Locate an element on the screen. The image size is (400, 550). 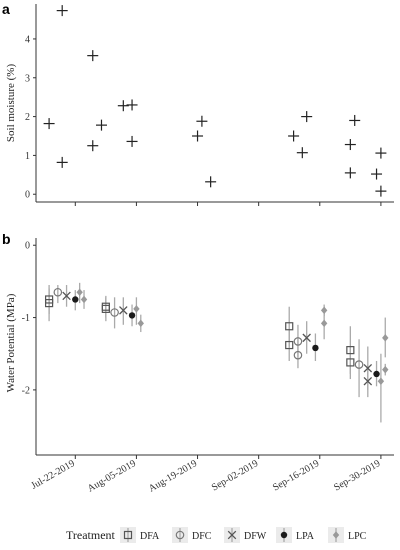
panel-a-y-ticks: 0 1 2 3 4 is located at coordinates (30, 117).